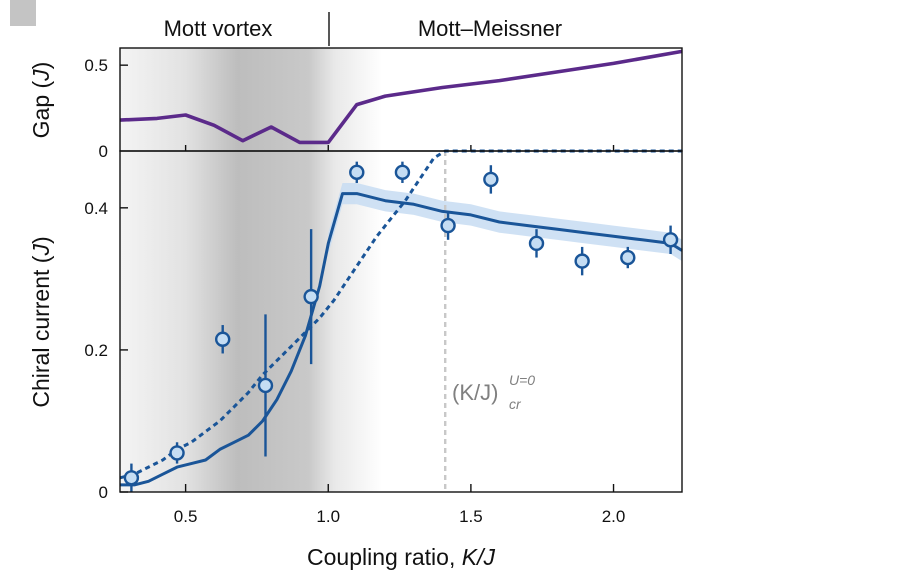  I want to click on phase-label-mott-meissner: Mott–Meissner, so click(490, 28).